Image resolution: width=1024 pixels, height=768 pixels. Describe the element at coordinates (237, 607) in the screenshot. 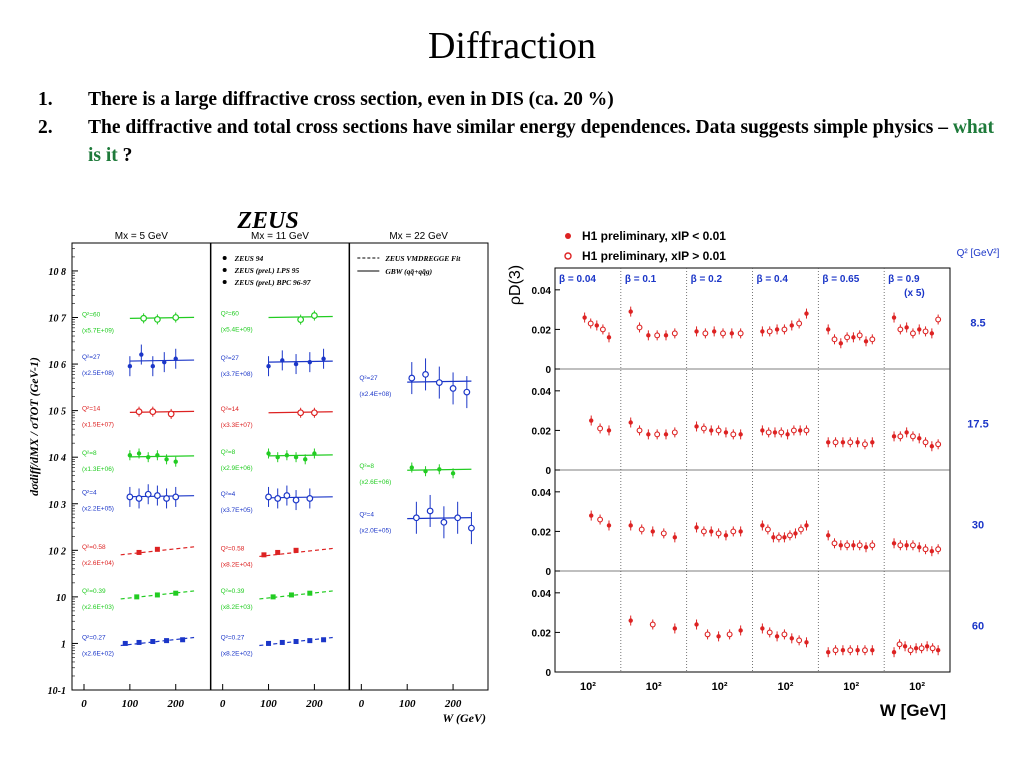

I see `series-scale-label: (x8.2E+03)` at that location.